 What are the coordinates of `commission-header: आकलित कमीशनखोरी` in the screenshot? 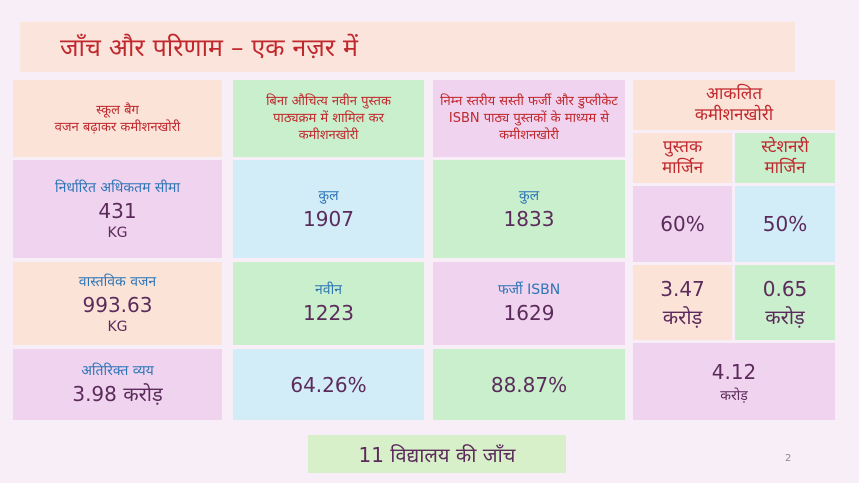 It's located at (734, 105).